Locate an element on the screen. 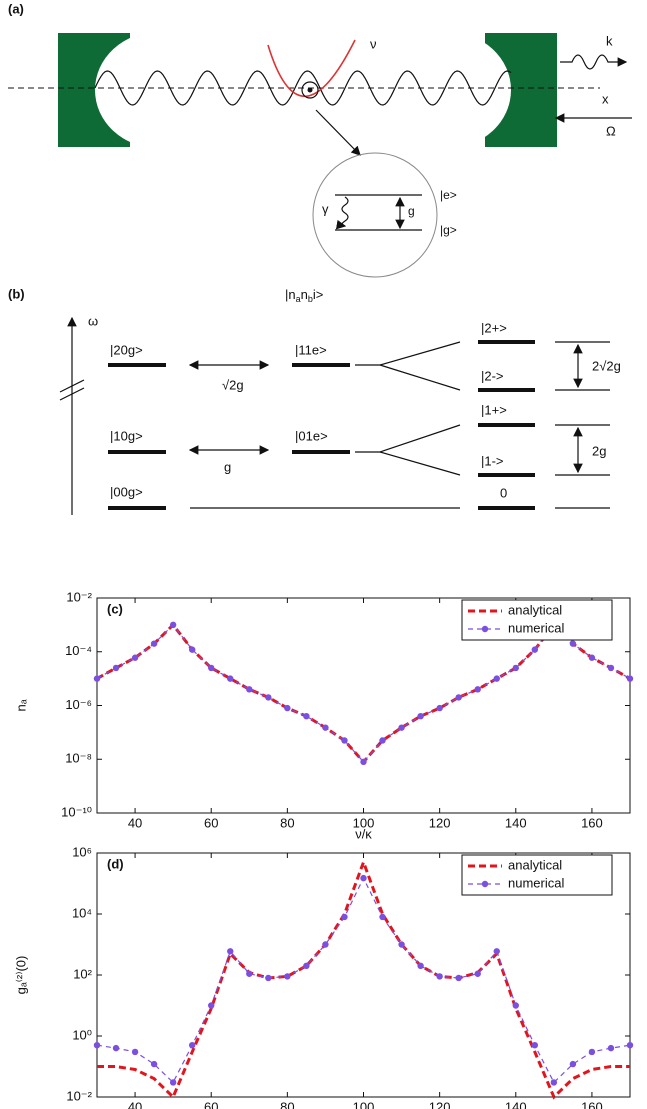 The height and width of the screenshot is (1109, 647). y-axis-label: nₐ is located at coordinates (20, 705).